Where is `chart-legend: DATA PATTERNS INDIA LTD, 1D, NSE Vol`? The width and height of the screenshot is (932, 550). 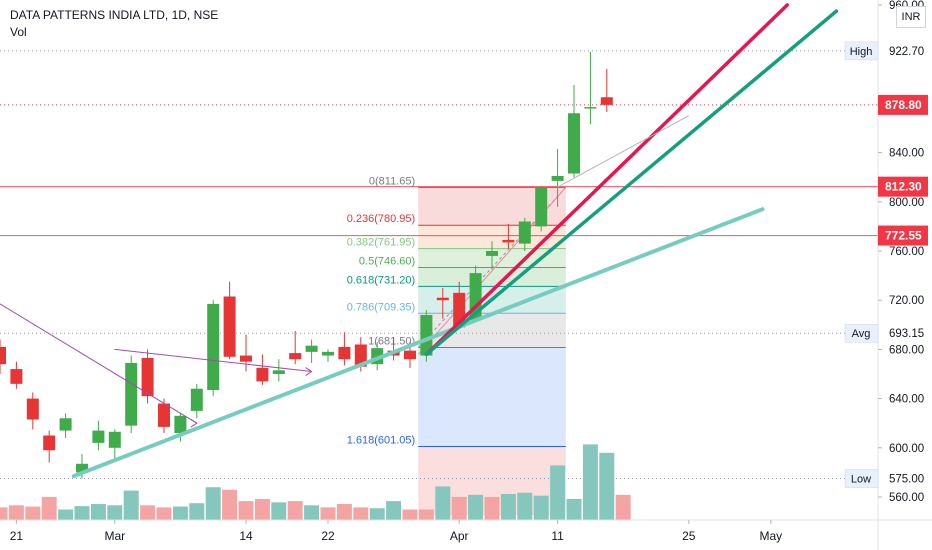
chart-legend: DATA PATTERNS INDIA LTD, 1D, NSE Vol is located at coordinates (114, 23).